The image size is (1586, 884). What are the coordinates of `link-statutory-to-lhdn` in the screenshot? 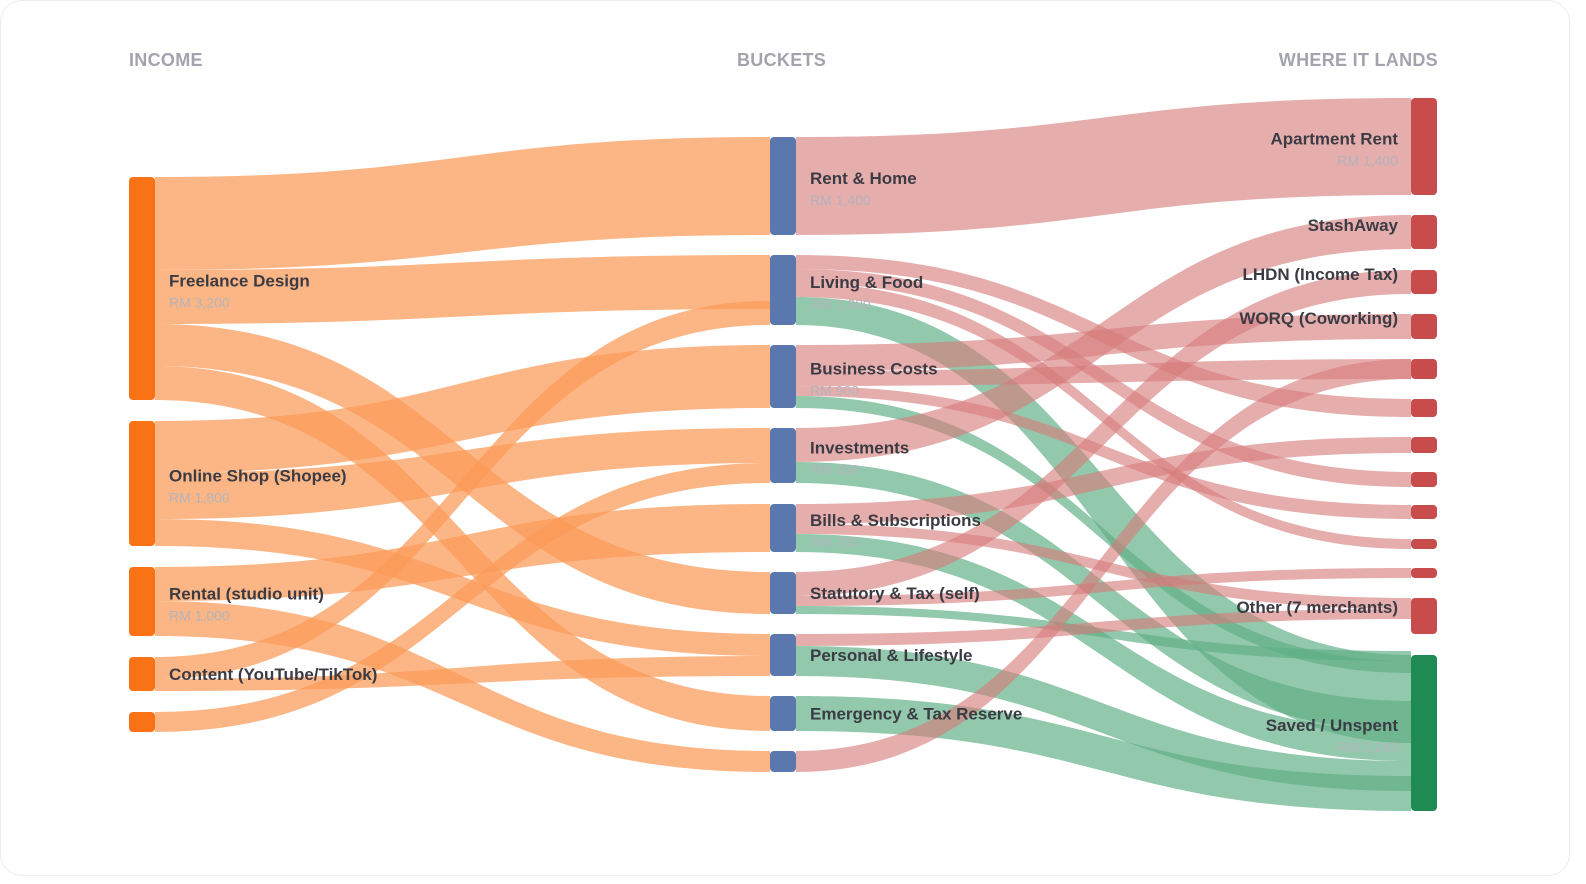 It's located at (1103, 433).